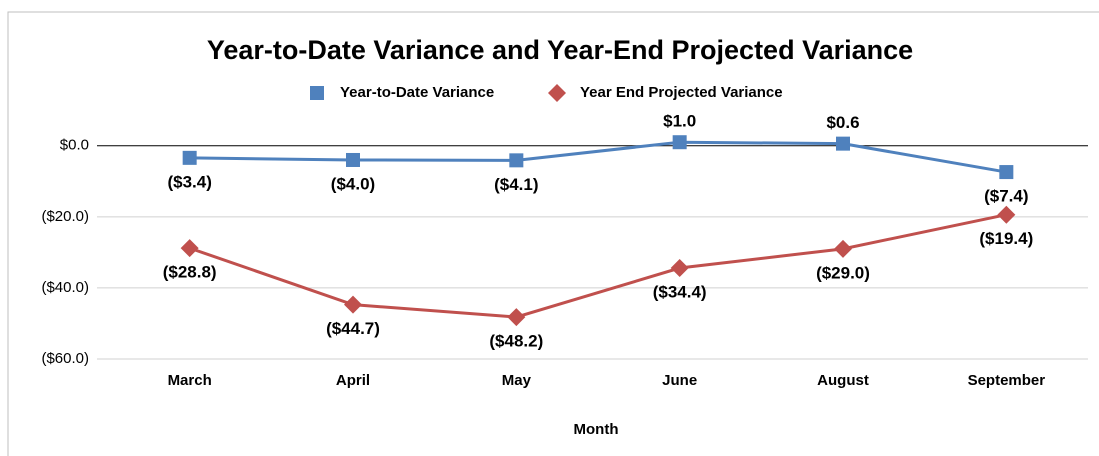  I want to click on x-tick-label: March, so click(190, 380).